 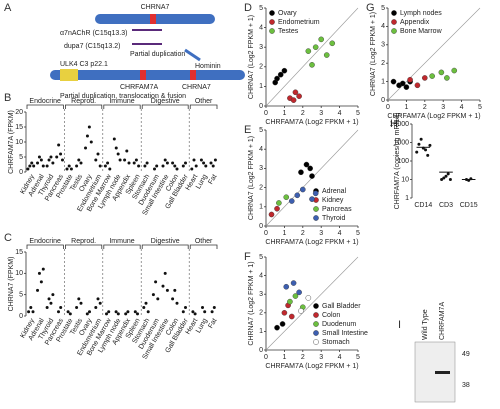 I want to click on diagonal, so click(x=312, y=303).